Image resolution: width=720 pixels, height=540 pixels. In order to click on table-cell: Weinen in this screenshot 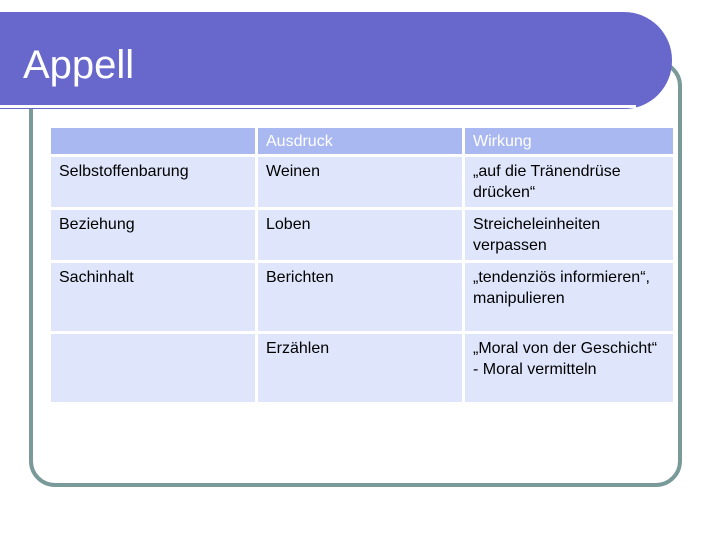, I will do `click(360, 182)`.